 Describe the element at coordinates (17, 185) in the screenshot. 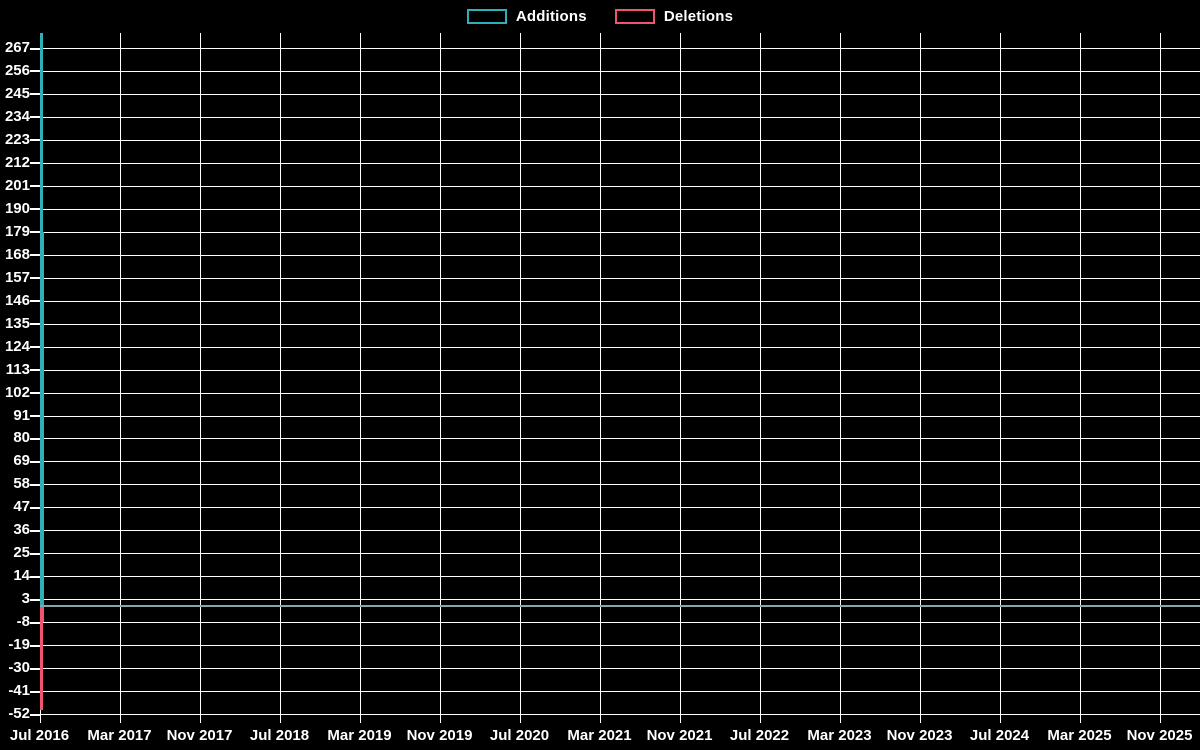

I see `y-tick-label: 201` at that location.